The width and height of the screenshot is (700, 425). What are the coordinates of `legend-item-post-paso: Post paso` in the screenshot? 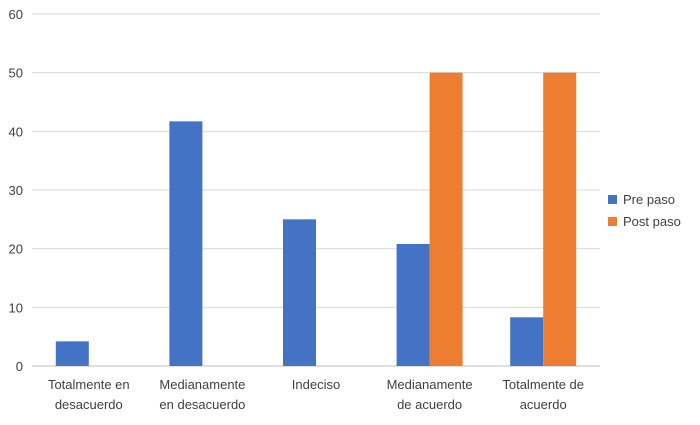 It's located at (644, 221).